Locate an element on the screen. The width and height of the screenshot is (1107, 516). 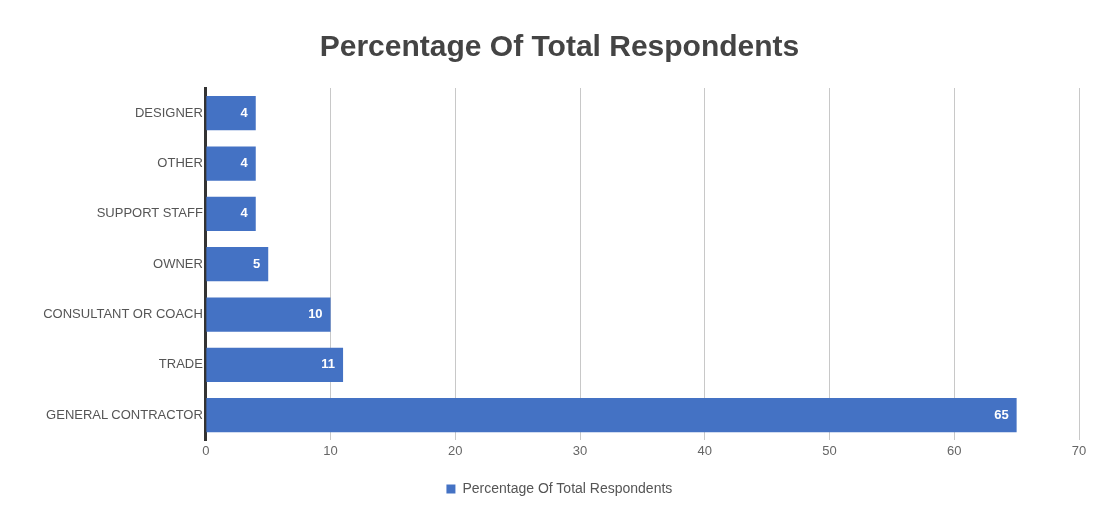
y-tick-label: DESIGNER is located at coordinates (168, 112).